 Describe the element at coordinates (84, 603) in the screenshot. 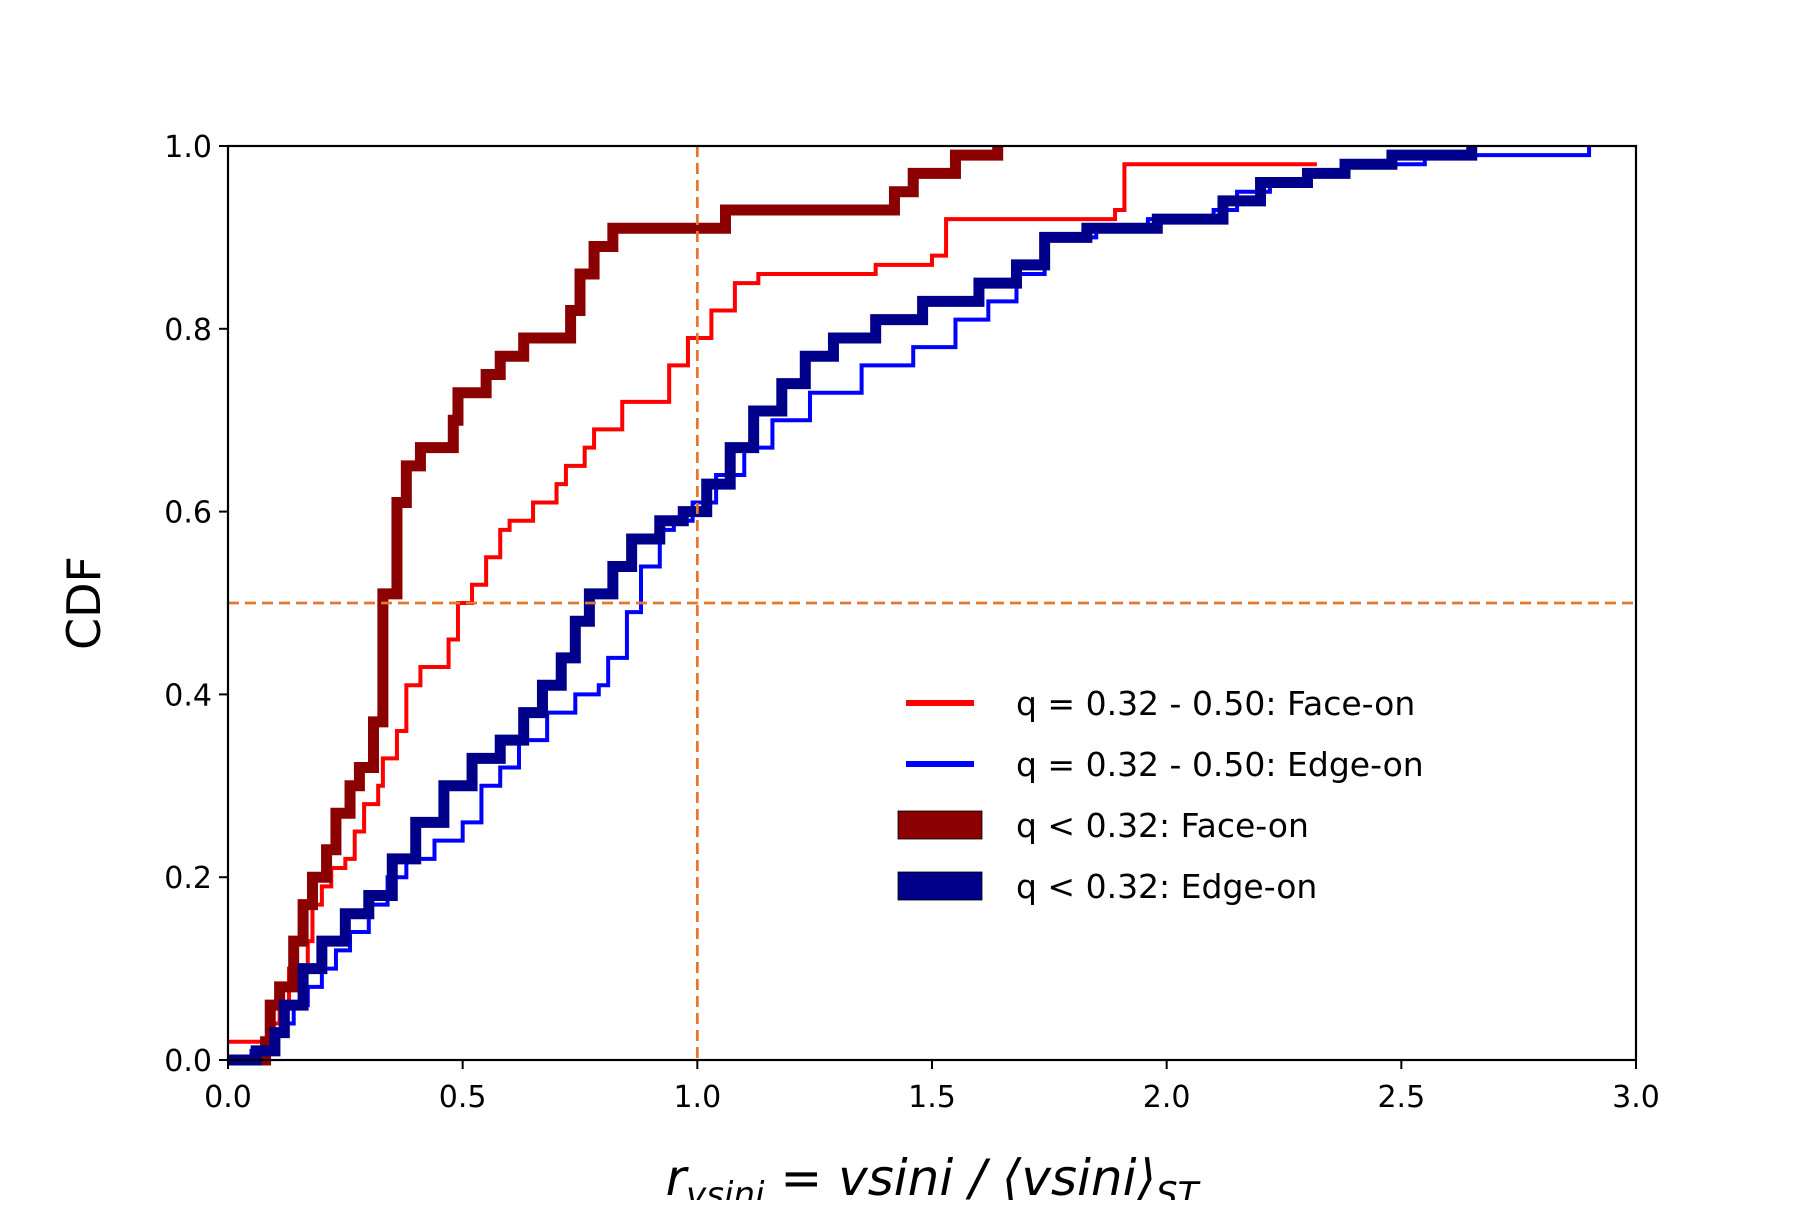

I see `y-axis-label: CDF` at that location.